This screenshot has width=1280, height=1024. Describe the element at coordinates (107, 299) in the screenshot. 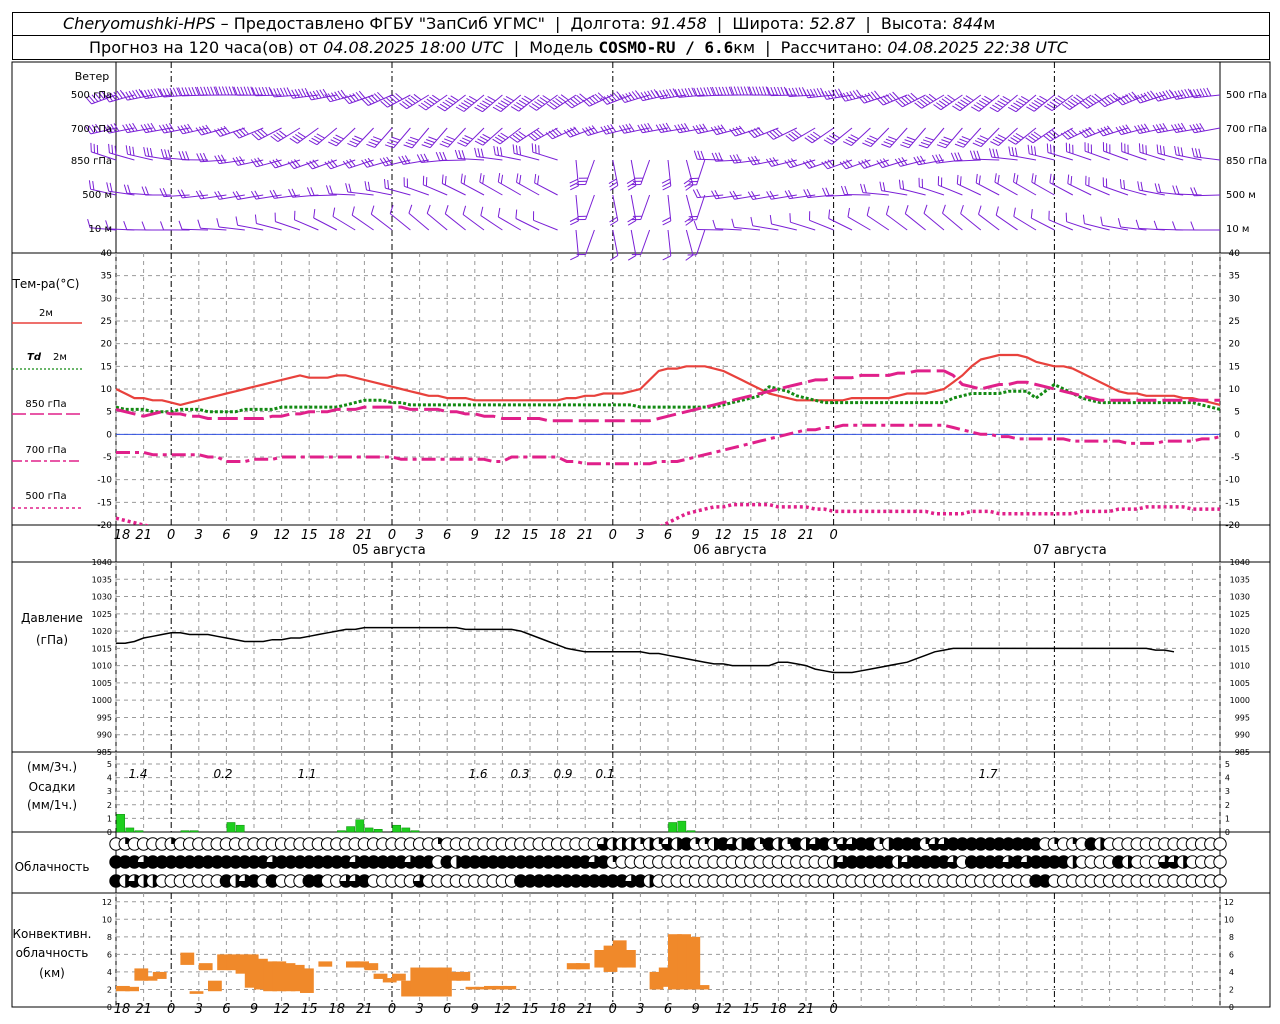

I see `temp-tick-left: 30` at that location.